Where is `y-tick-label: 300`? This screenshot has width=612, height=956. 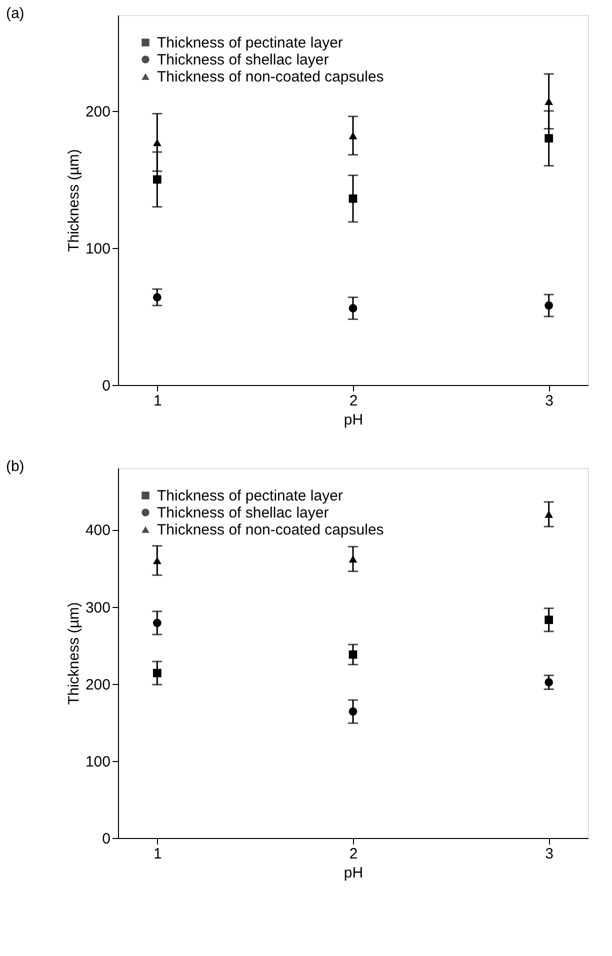
y-tick-label: 300 is located at coordinates (97, 607).